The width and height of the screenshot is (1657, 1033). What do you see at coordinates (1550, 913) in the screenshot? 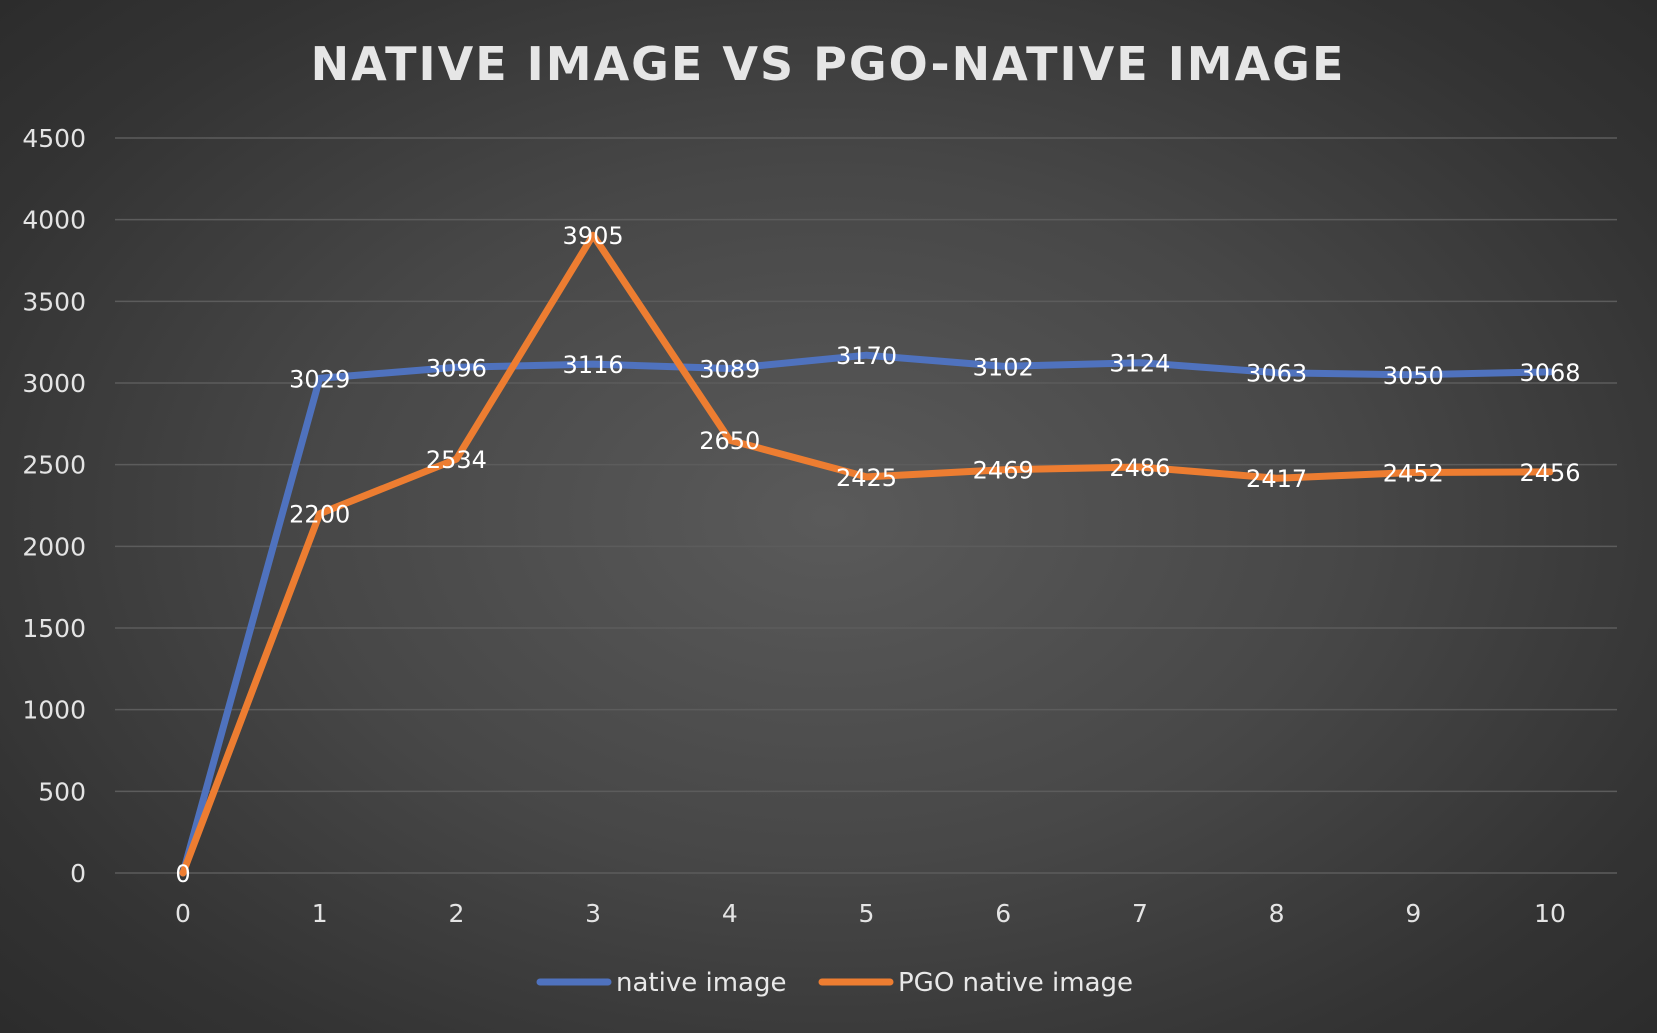
I see `x-tick-label: 10` at bounding box center [1550, 913].